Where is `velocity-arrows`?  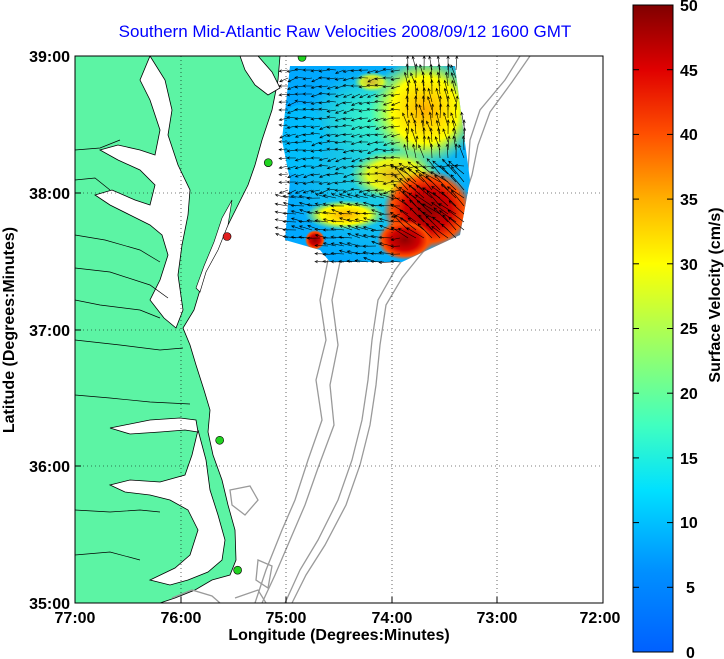 velocity-arrows is located at coordinates (370, 160).